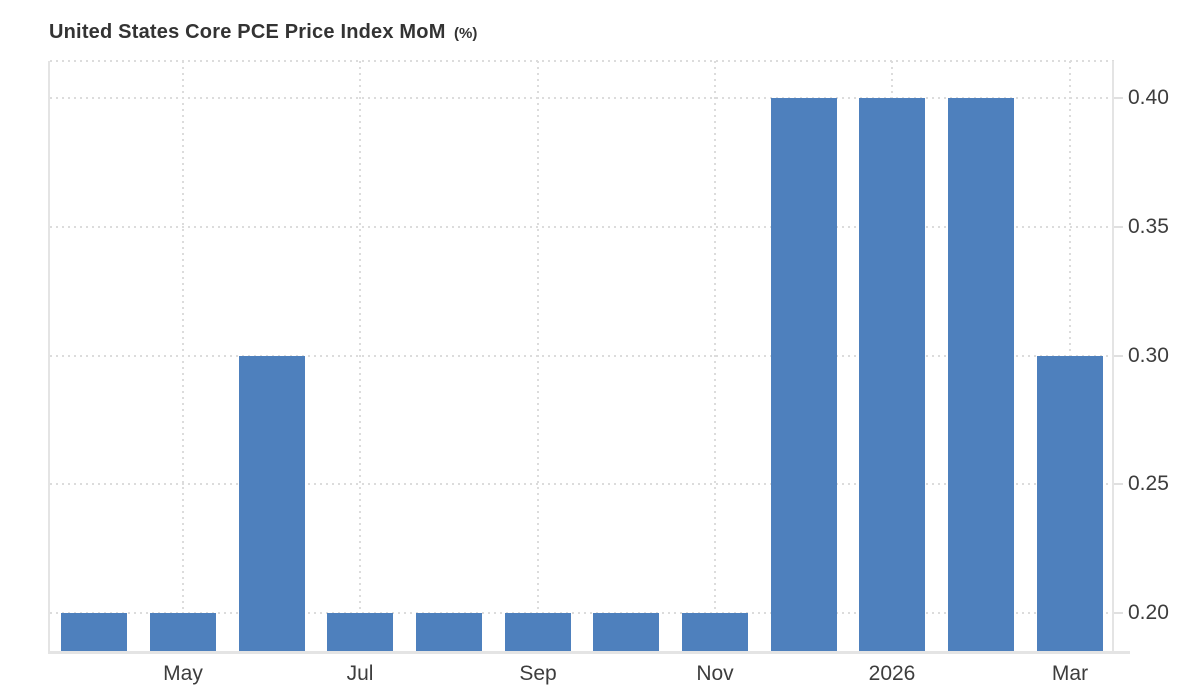 This screenshot has height=690, width=1200. Describe the element at coordinates (94, 633) in the screenshot. I see `bar-apr` at that location.